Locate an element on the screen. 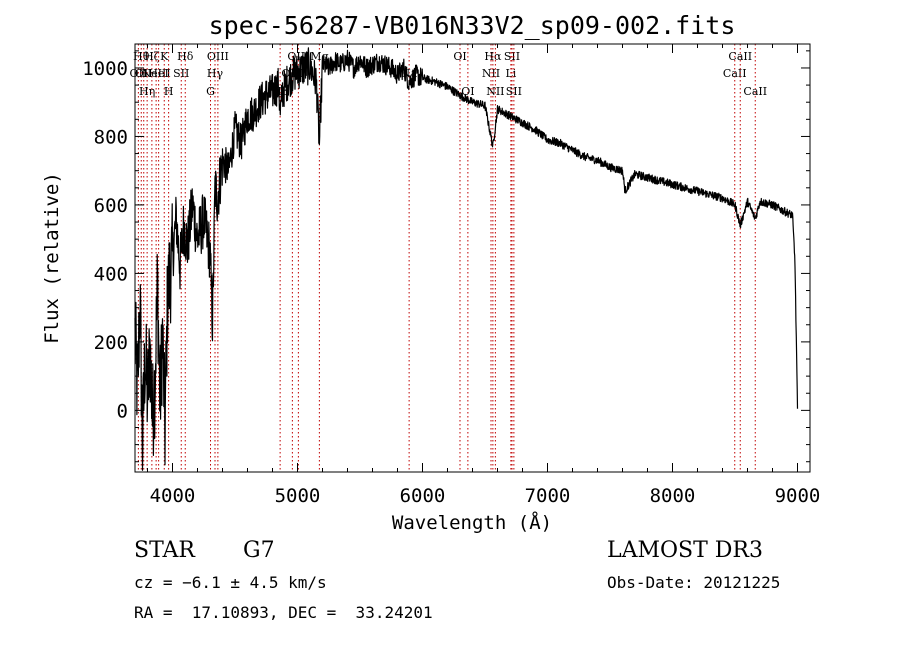 The width and height of the screenshot is (900, 649). line-marker-label-6: HeI is located at coordinates (158, 73).